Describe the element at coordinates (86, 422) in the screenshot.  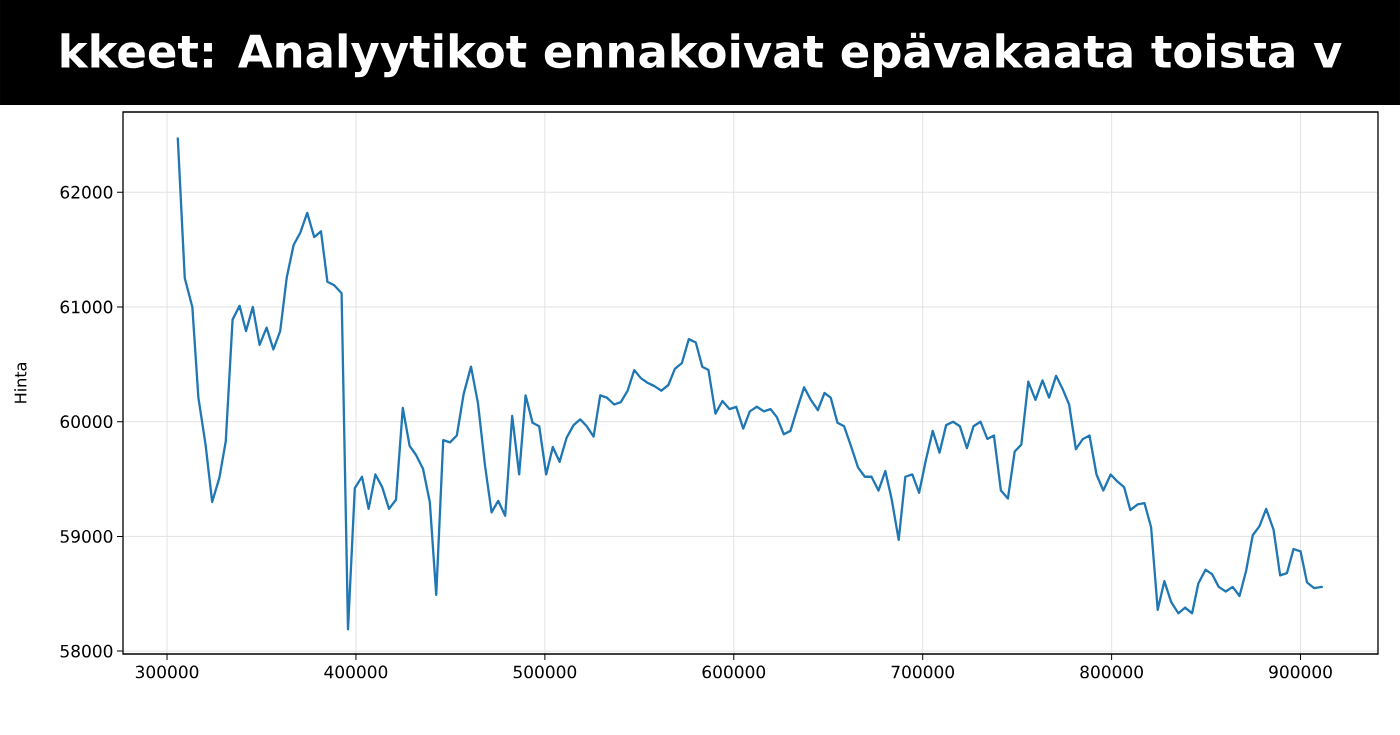
I see `y-tick-label: 60000` at that location.